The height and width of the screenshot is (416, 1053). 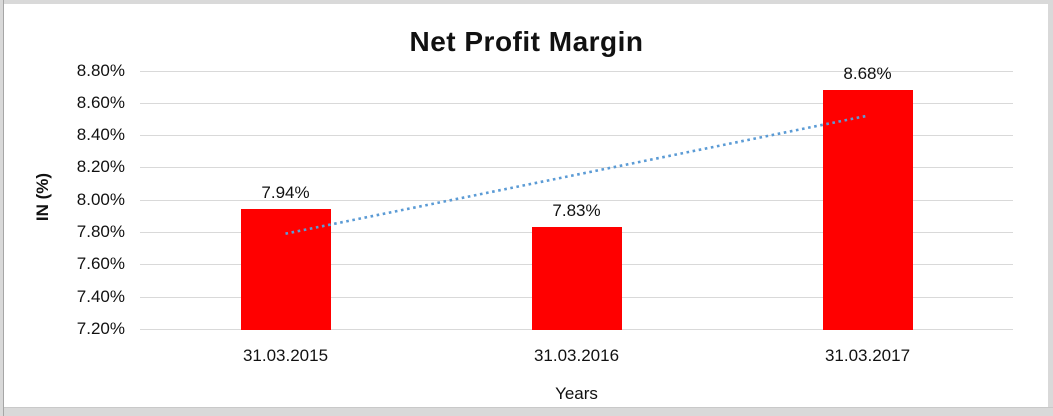 What do you see at coordinates (100, 199) in the screenshot?
I see `y-axis-tick-label: 8.00%` at bounding box center [100, 199].